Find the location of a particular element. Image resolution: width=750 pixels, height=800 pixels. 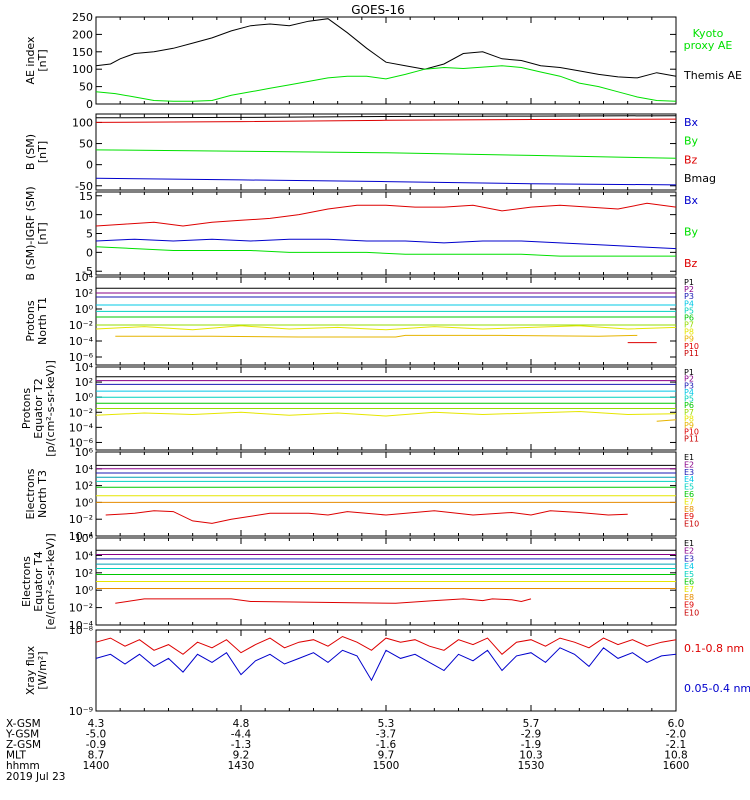

y-axis-label: Equator T2 is located at coordinates (38, 408).